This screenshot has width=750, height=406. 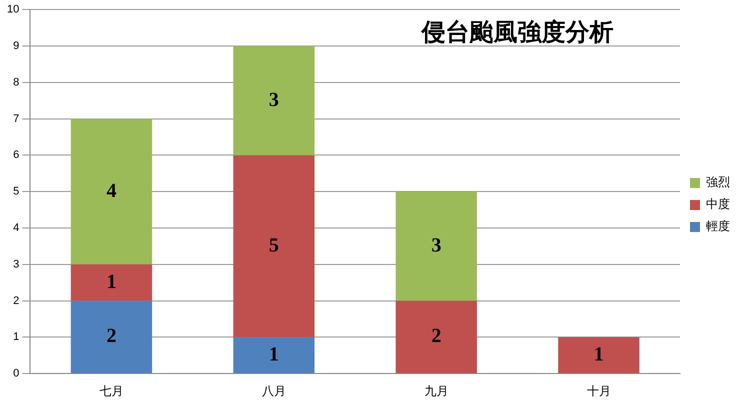 What do you see at coordinates (16, 228) in the screenshot?
I see `y-tick-label: 4` at bounding box center [16, 228].